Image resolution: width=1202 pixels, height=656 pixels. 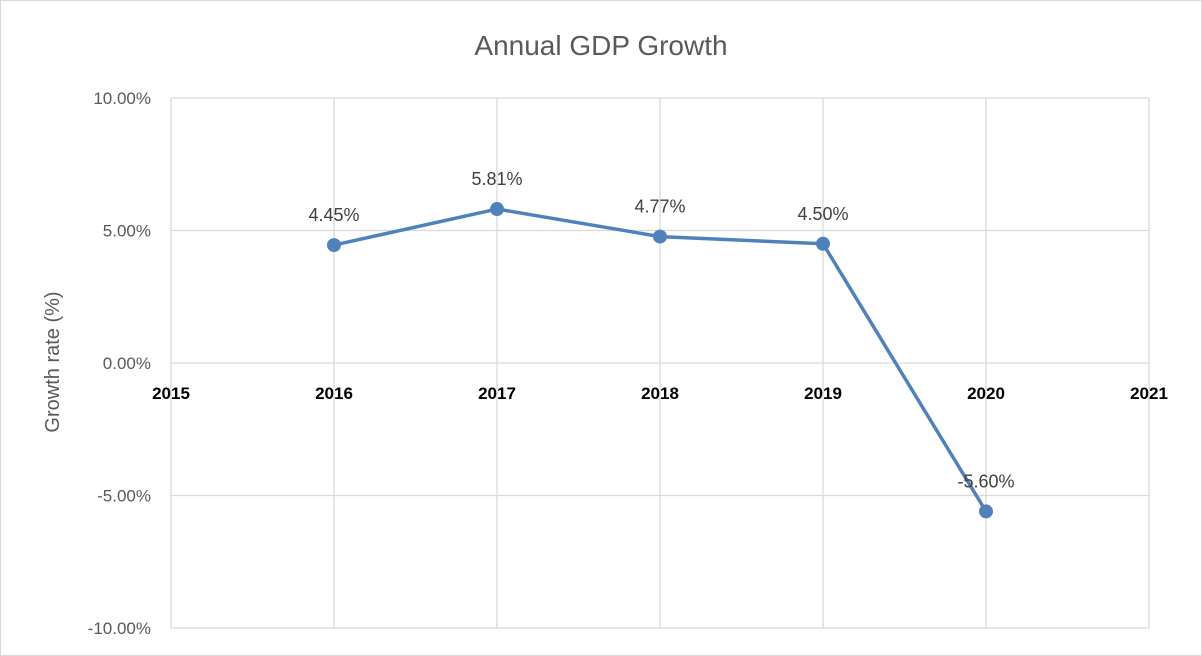 I want to click on x-tick-label: 2015, so click(x=171, y=393).